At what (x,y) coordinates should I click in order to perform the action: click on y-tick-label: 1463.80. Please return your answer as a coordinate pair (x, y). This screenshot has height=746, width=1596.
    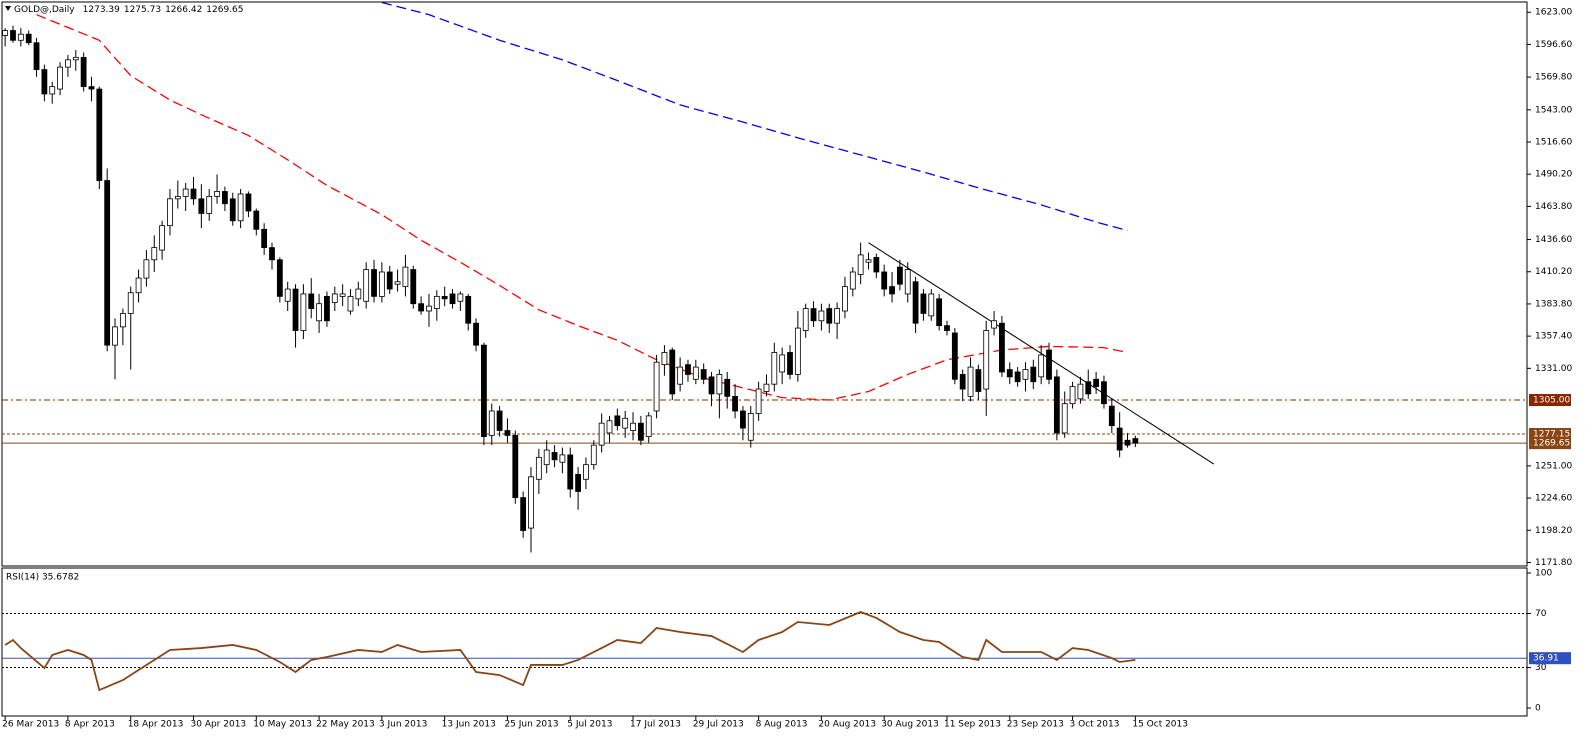
    Looking at the image, I should click on (1553, 207).